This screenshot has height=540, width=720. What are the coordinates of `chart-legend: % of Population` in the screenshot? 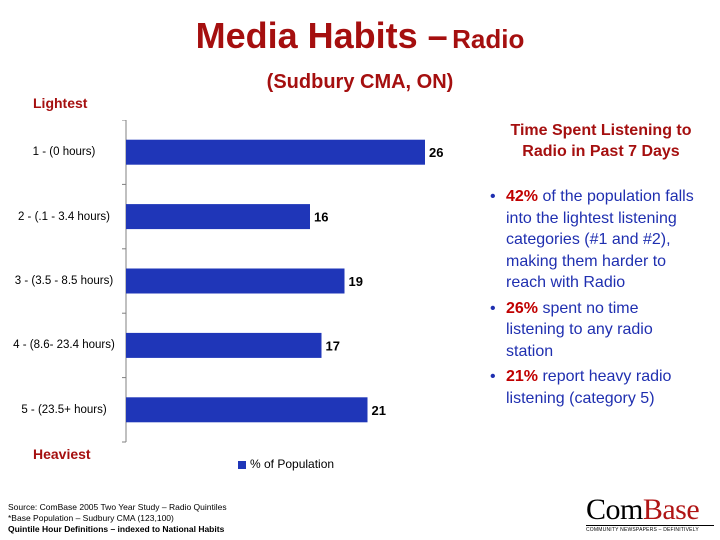 It's located at (286, 464).